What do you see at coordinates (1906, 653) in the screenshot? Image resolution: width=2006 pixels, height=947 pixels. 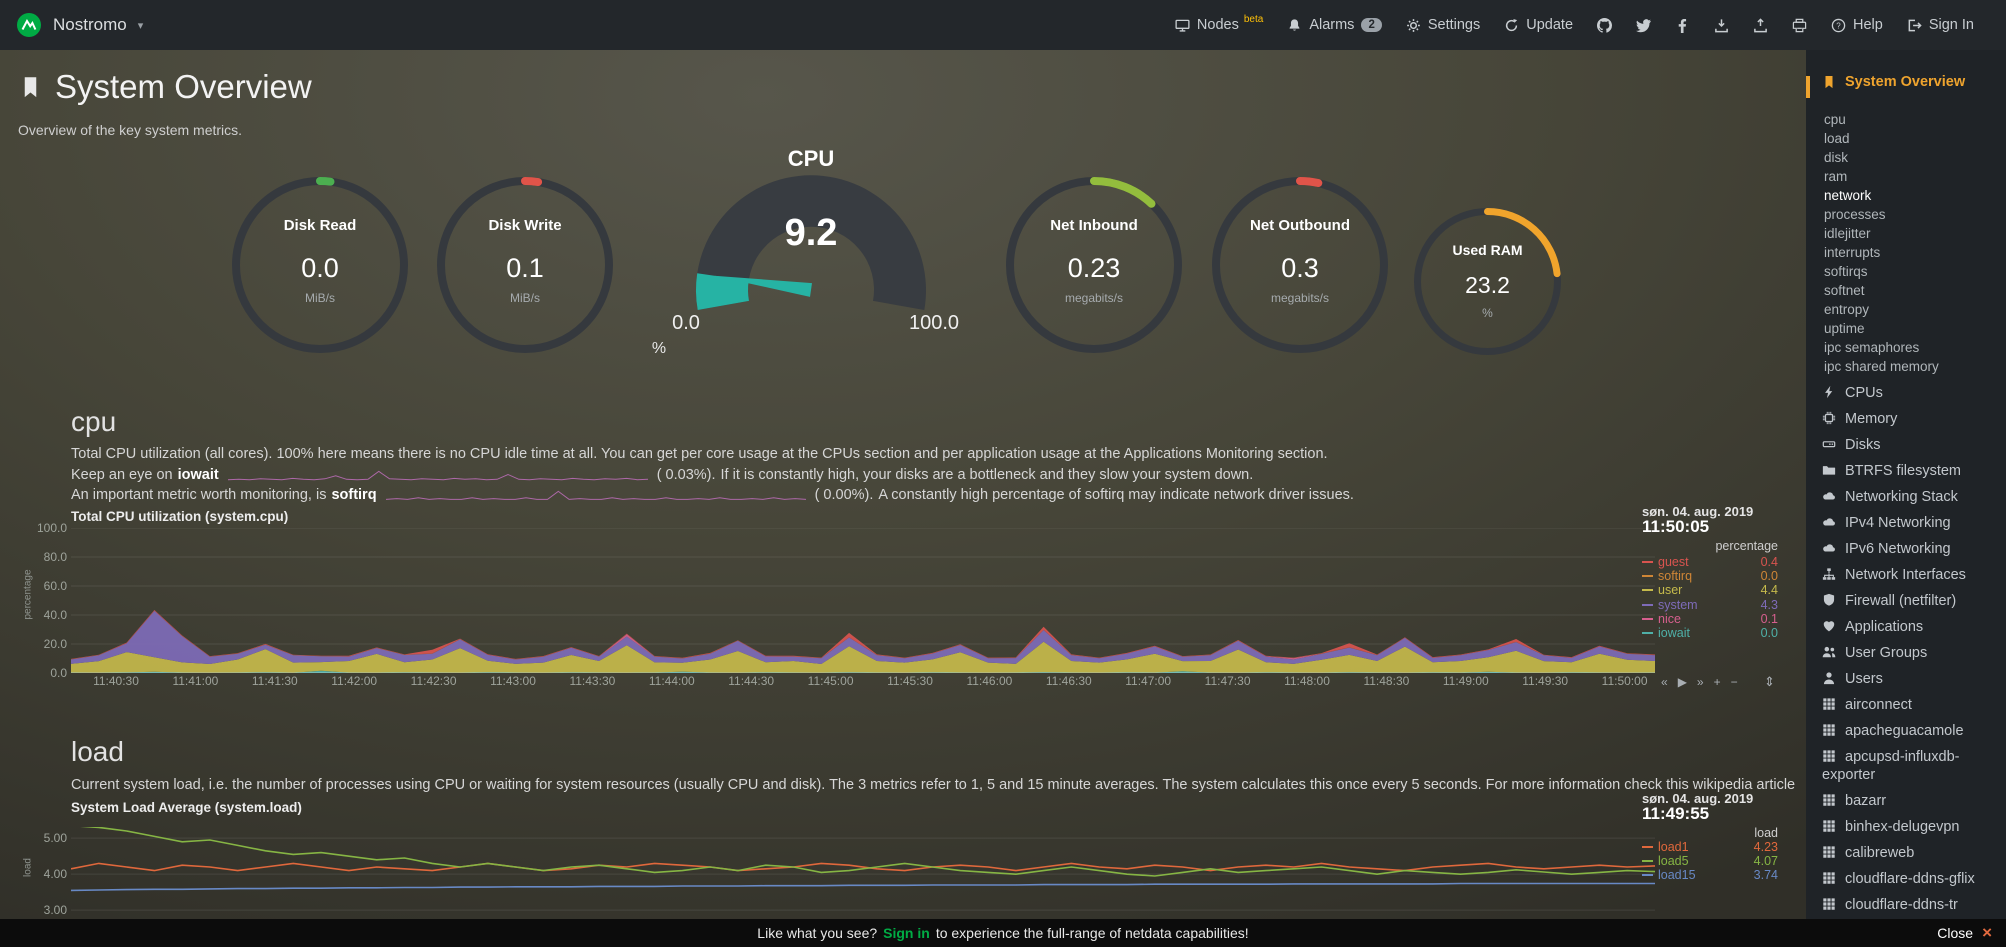 I see `sidebar-section-user-groups: User Groups` at bounding box center [1906, 653].